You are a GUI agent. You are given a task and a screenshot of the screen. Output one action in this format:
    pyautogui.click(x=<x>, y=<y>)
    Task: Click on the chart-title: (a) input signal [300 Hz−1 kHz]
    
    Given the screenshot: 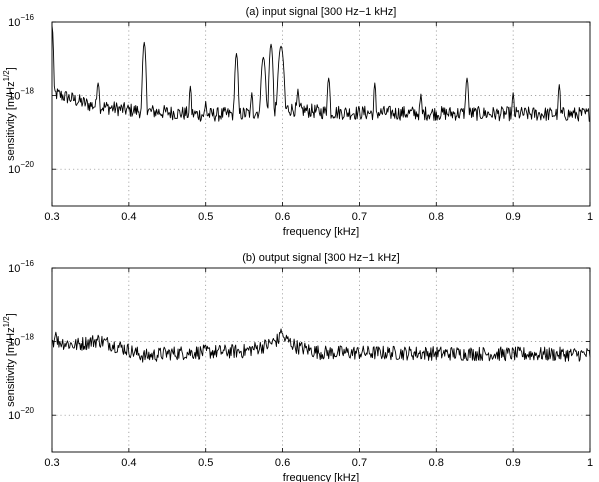 What is the action you would take?
    pyautogui.click(x=321, y=12)
    